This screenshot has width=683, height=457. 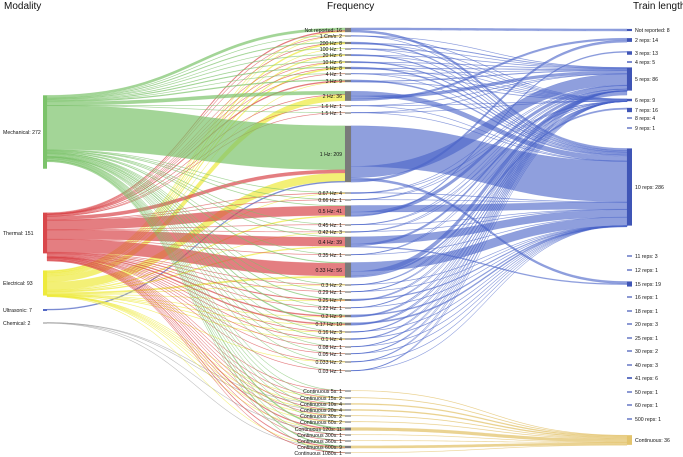 What do you see at coordinates (348, 154) in the screenshot?
I see `node-freq-1-hz` at bounding box center [348, 154].